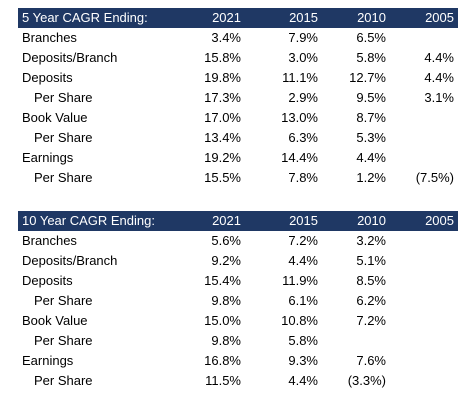 Image resolution: width=464 pixels, height=417 pixels. I want to click on cell-value: 6.5%, so click(371, 37).